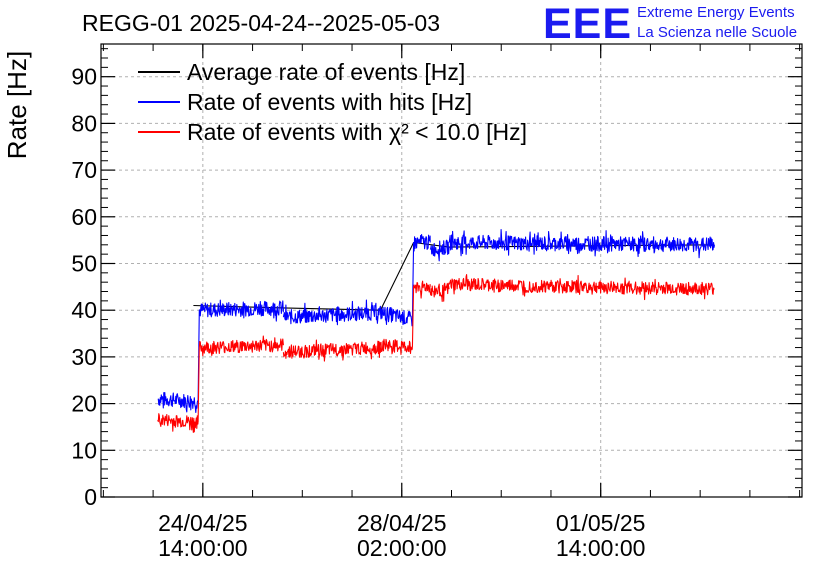 The width and height of the screenshot is (836, 572). Describe the element at coordinates (84, 217) in the screenshot. I see `y-tick-label: 60` at that location.